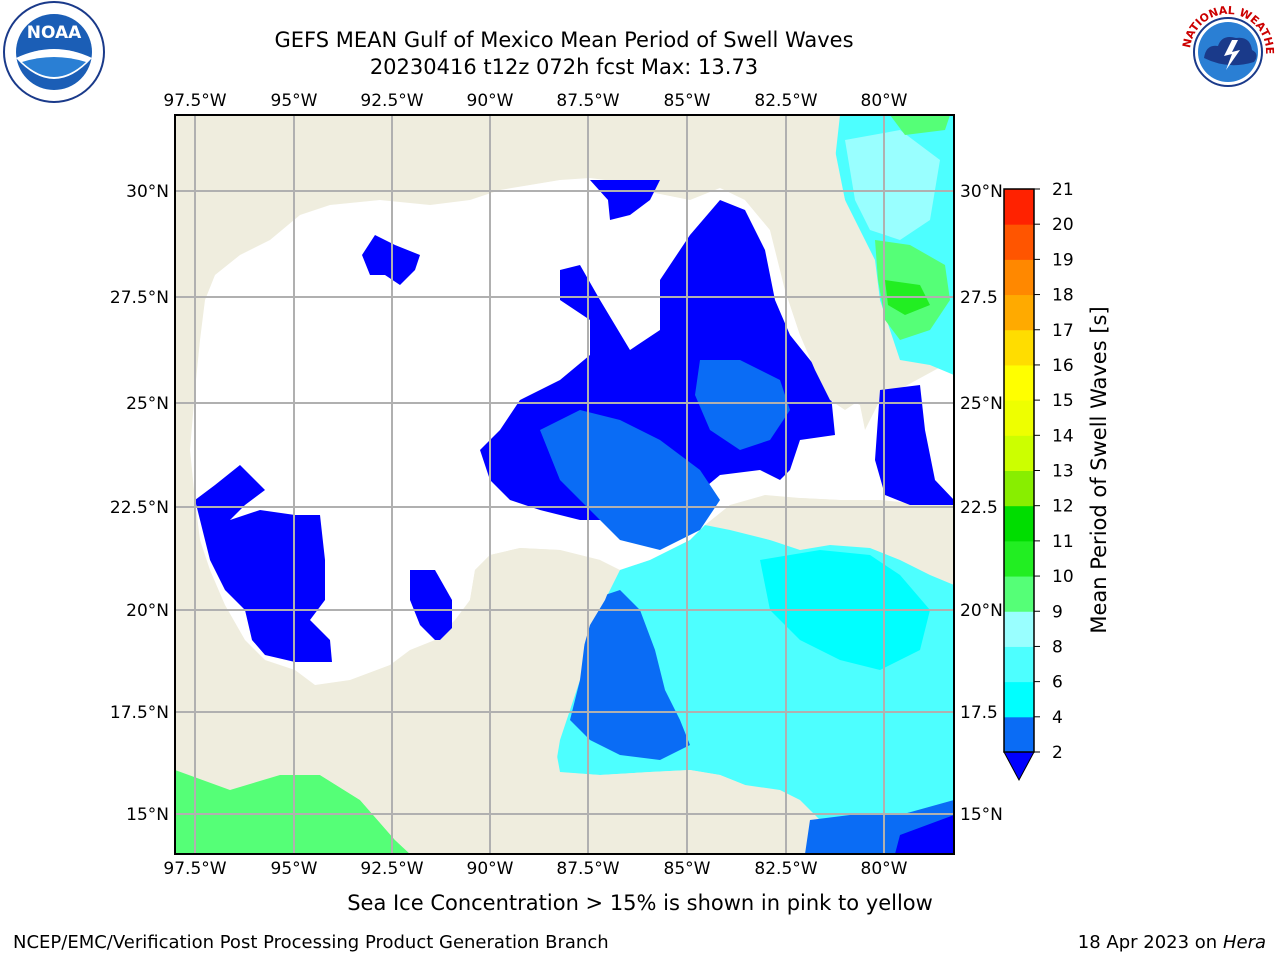 The image size is (1280, 960). Describe the element at coordinates (1063, 296) in the screenshot. I see `colorbar-tick-label: 18` at that location.